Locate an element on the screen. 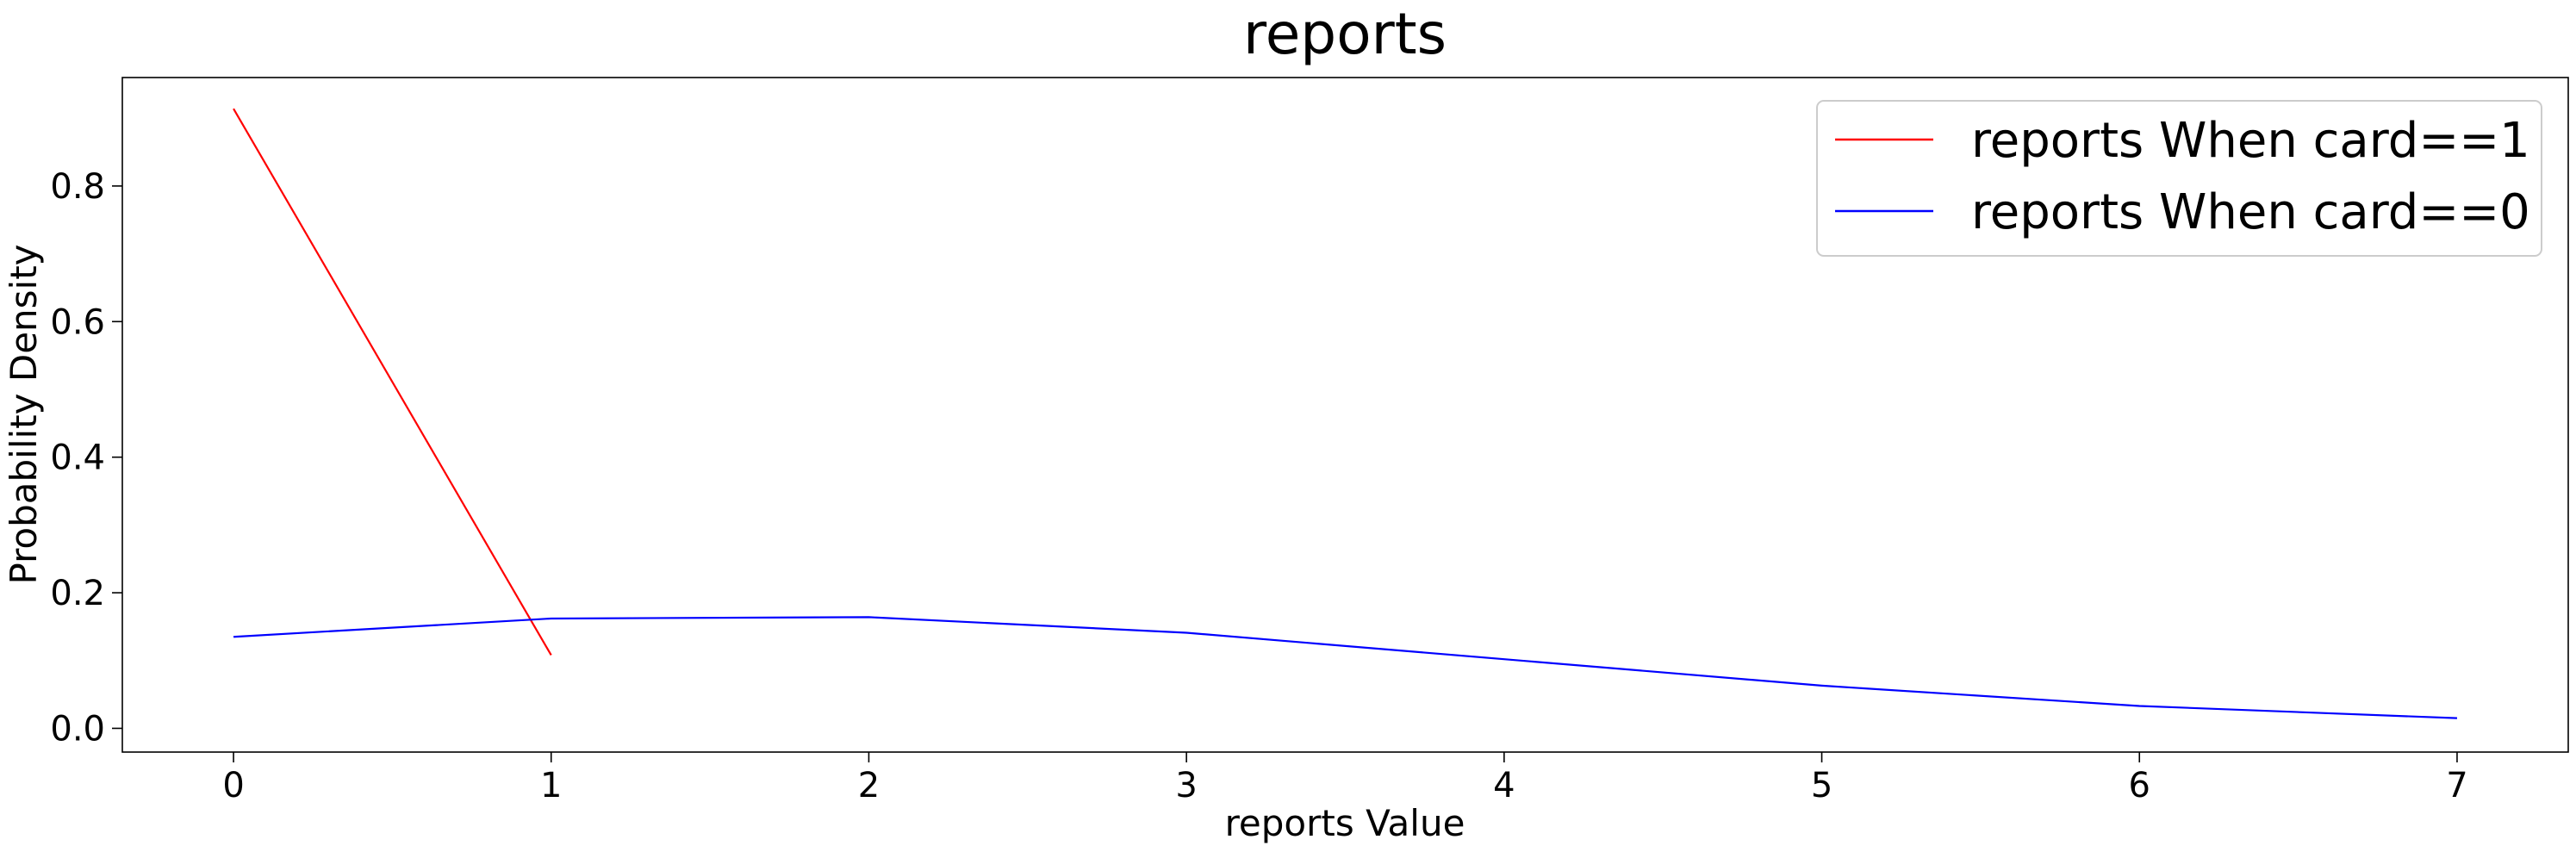 This screenshot has width=2576, height=852. y-axis: 0.0 0.2 0.4 0.6 0.8 is located at coordinates (86, 458).